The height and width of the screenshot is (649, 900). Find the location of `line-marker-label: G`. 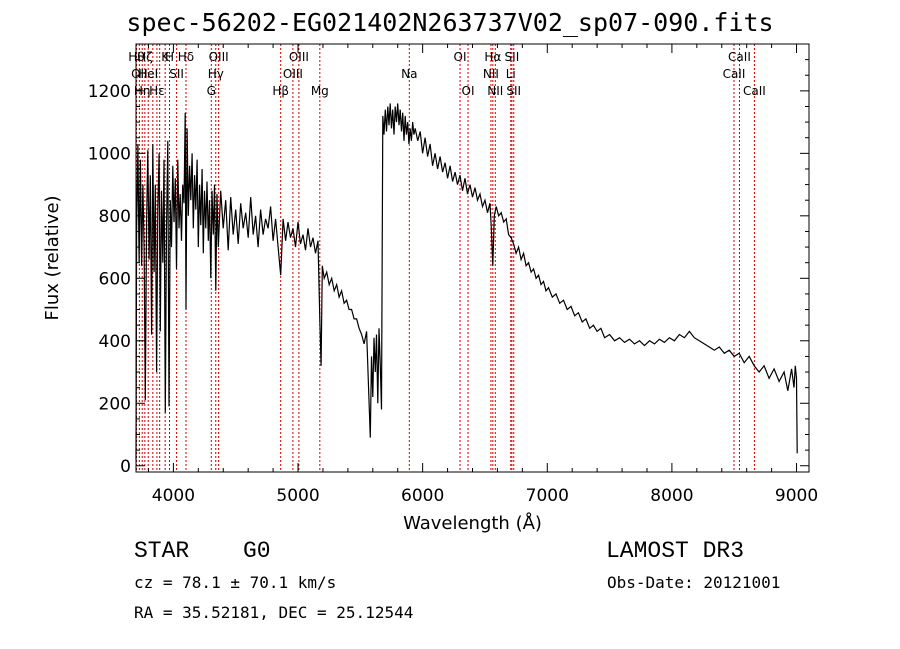

line-marker-label: G is located at coordinates (211, 91).